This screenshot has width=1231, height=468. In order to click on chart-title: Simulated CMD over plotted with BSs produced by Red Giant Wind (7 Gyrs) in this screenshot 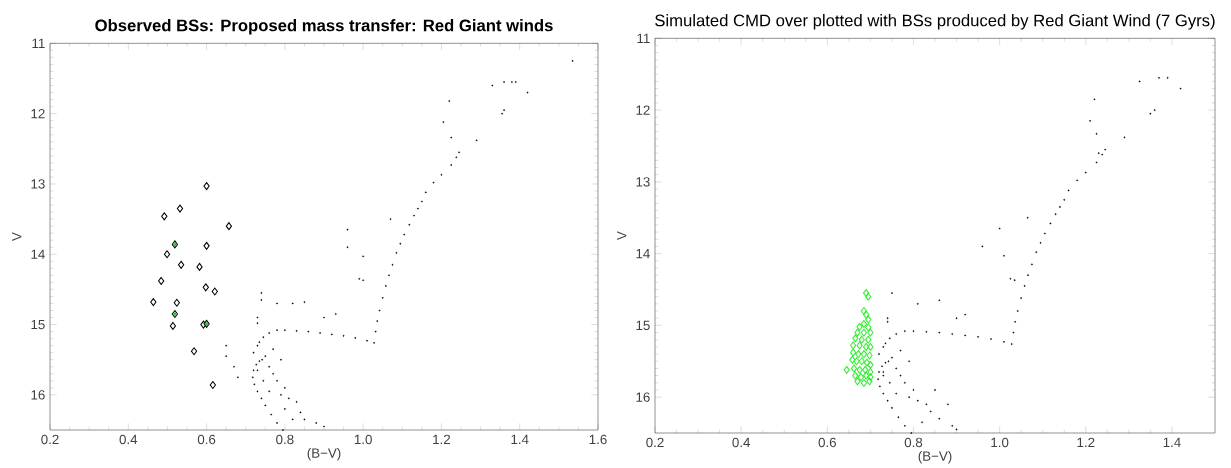, I will do `click(935, 22)`.